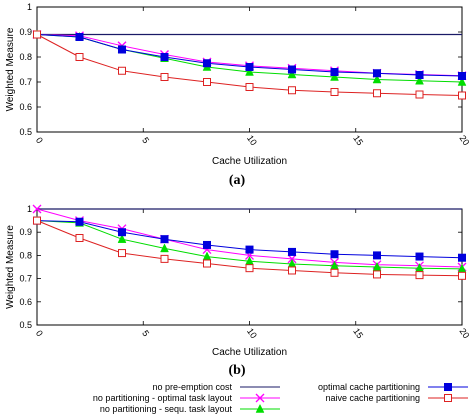 This screenshot has width=475, height=415. What do you see at coordinates (372, 398) in the screenshot?
I see `legend-label-naive-cache: naive cache partitioning` at bounding box center [372, 398].